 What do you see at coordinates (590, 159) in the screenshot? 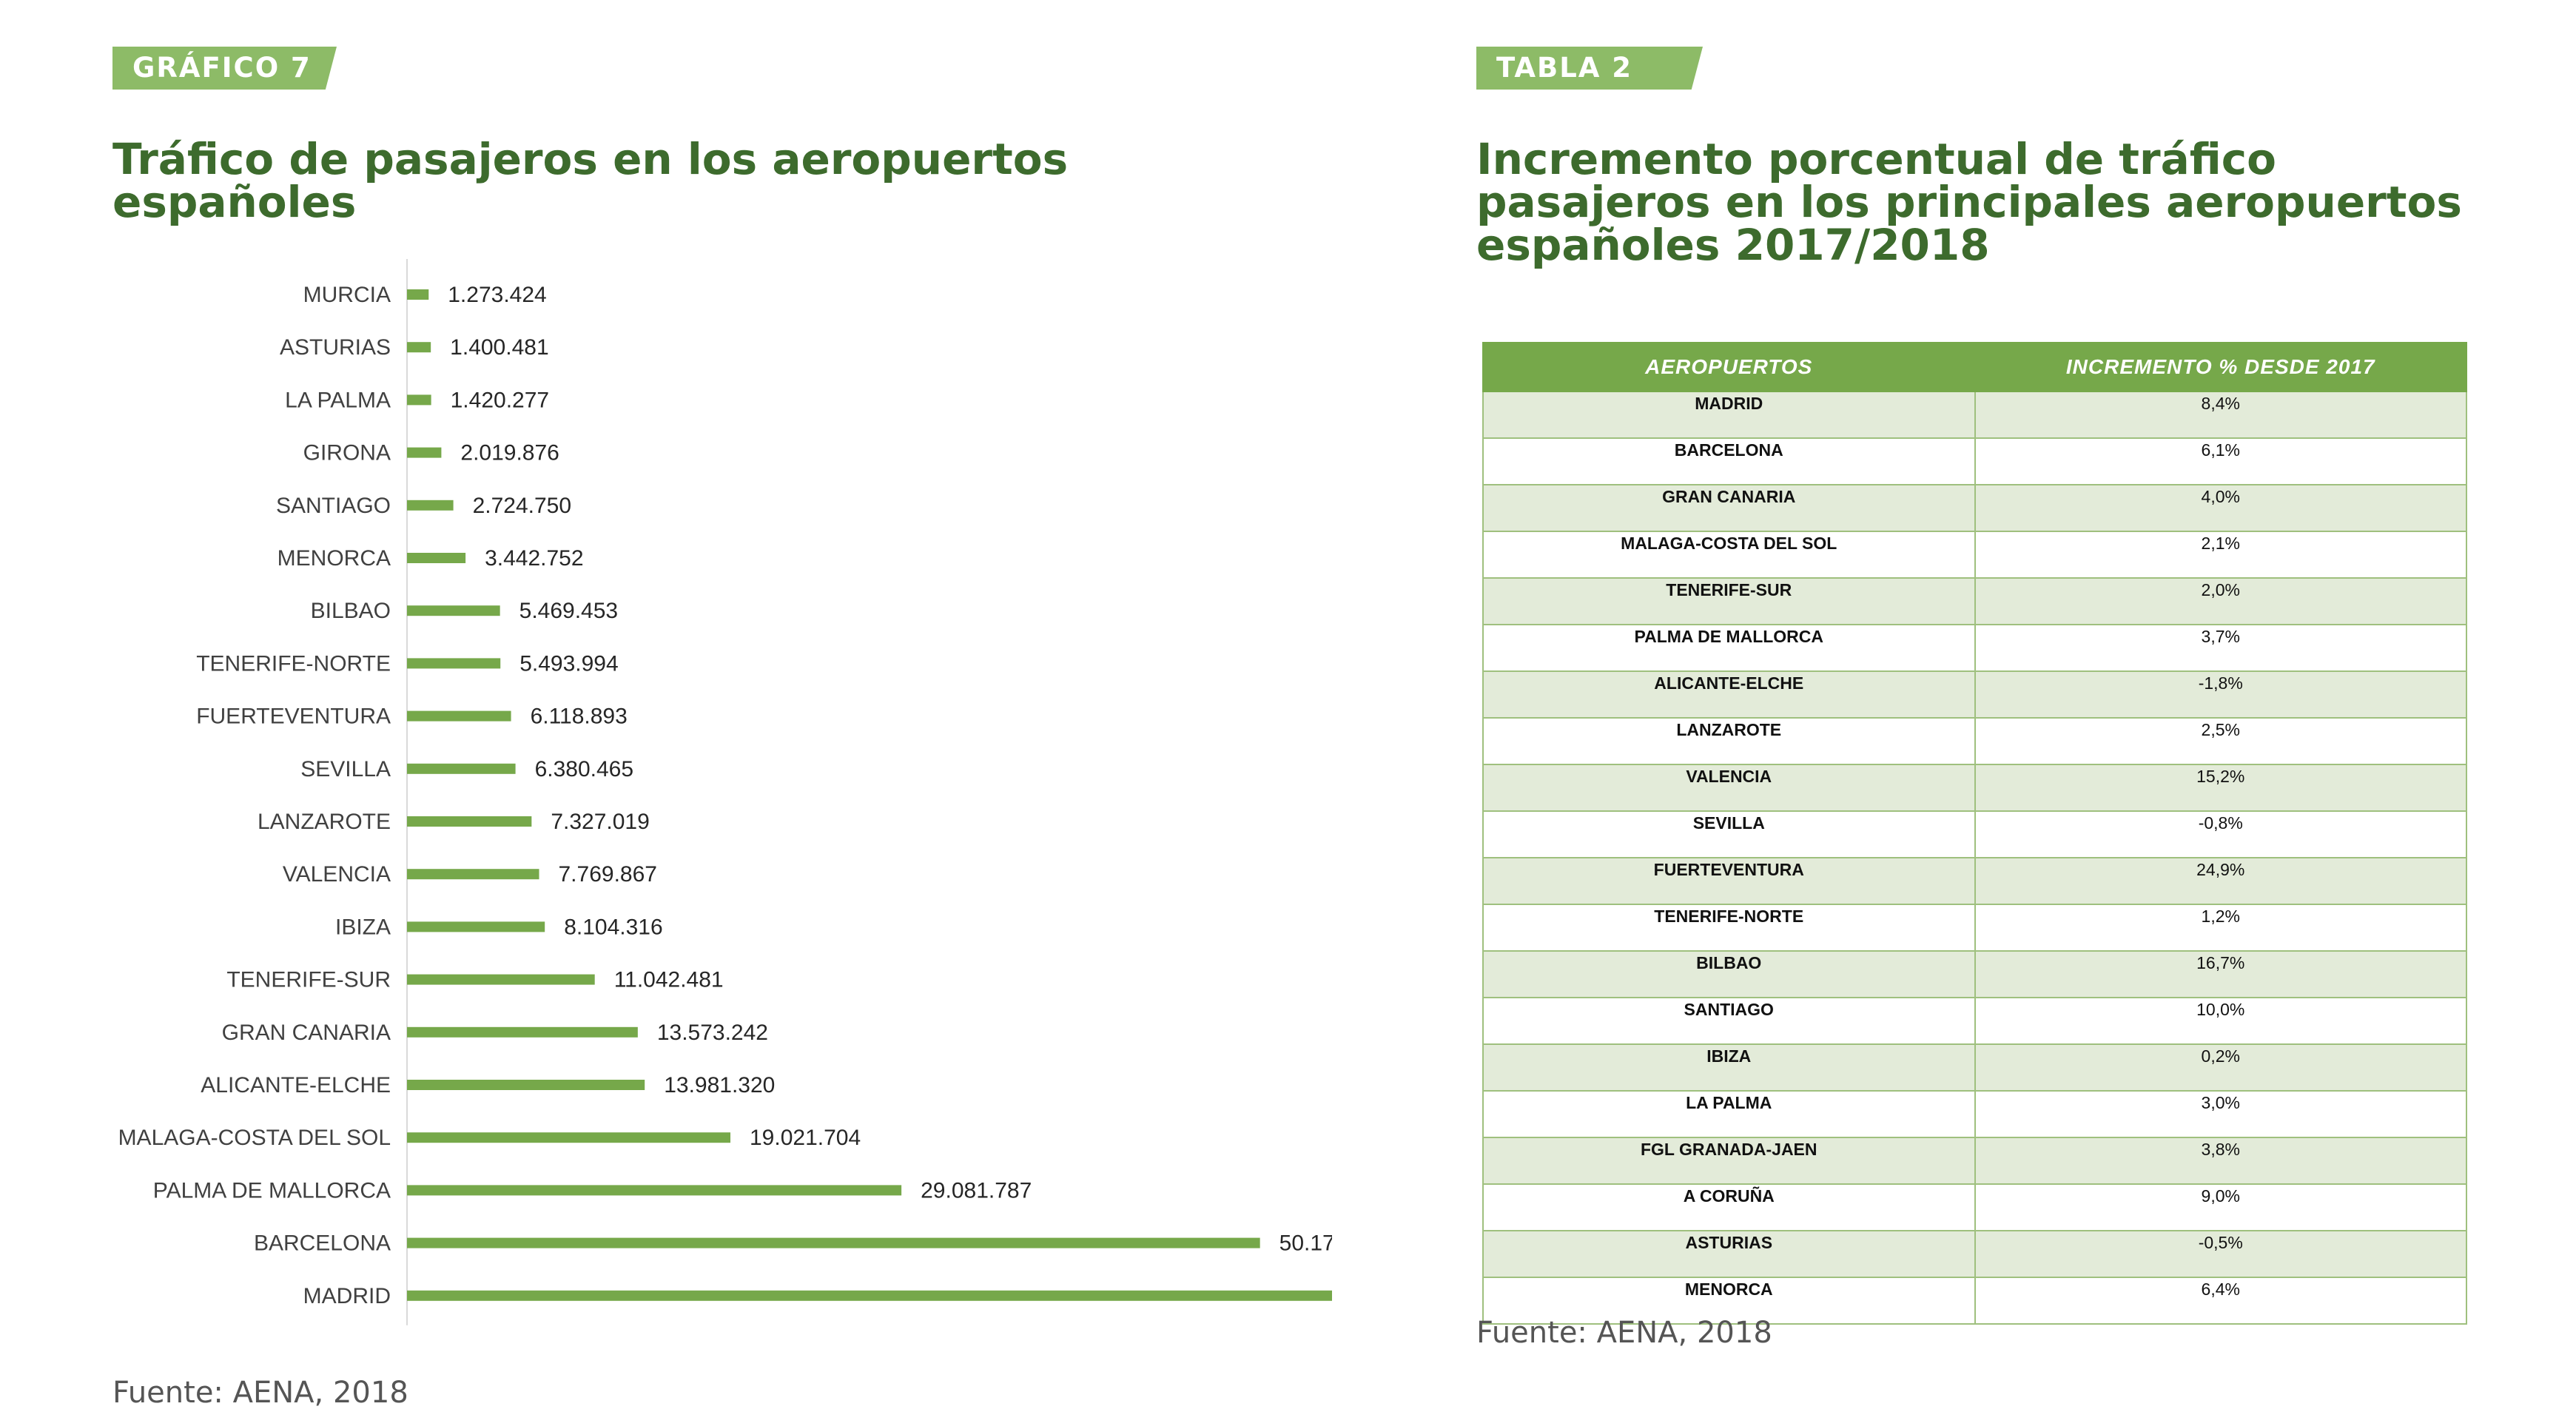
I see `chart-title-line-1: Tráfico de pasajeros en los aeropuertos` at bounding box center [590, 159].